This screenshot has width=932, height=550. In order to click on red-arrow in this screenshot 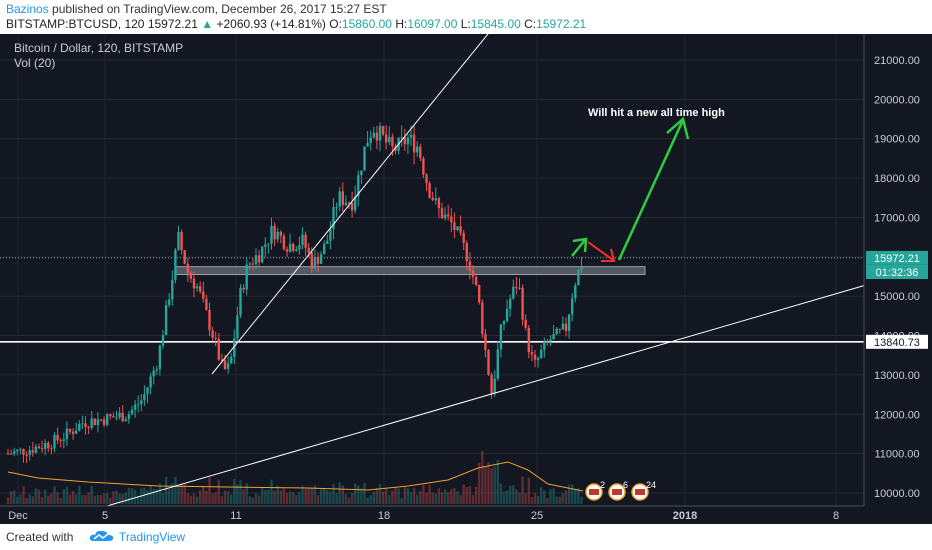, I will do `click(601, 251)`.